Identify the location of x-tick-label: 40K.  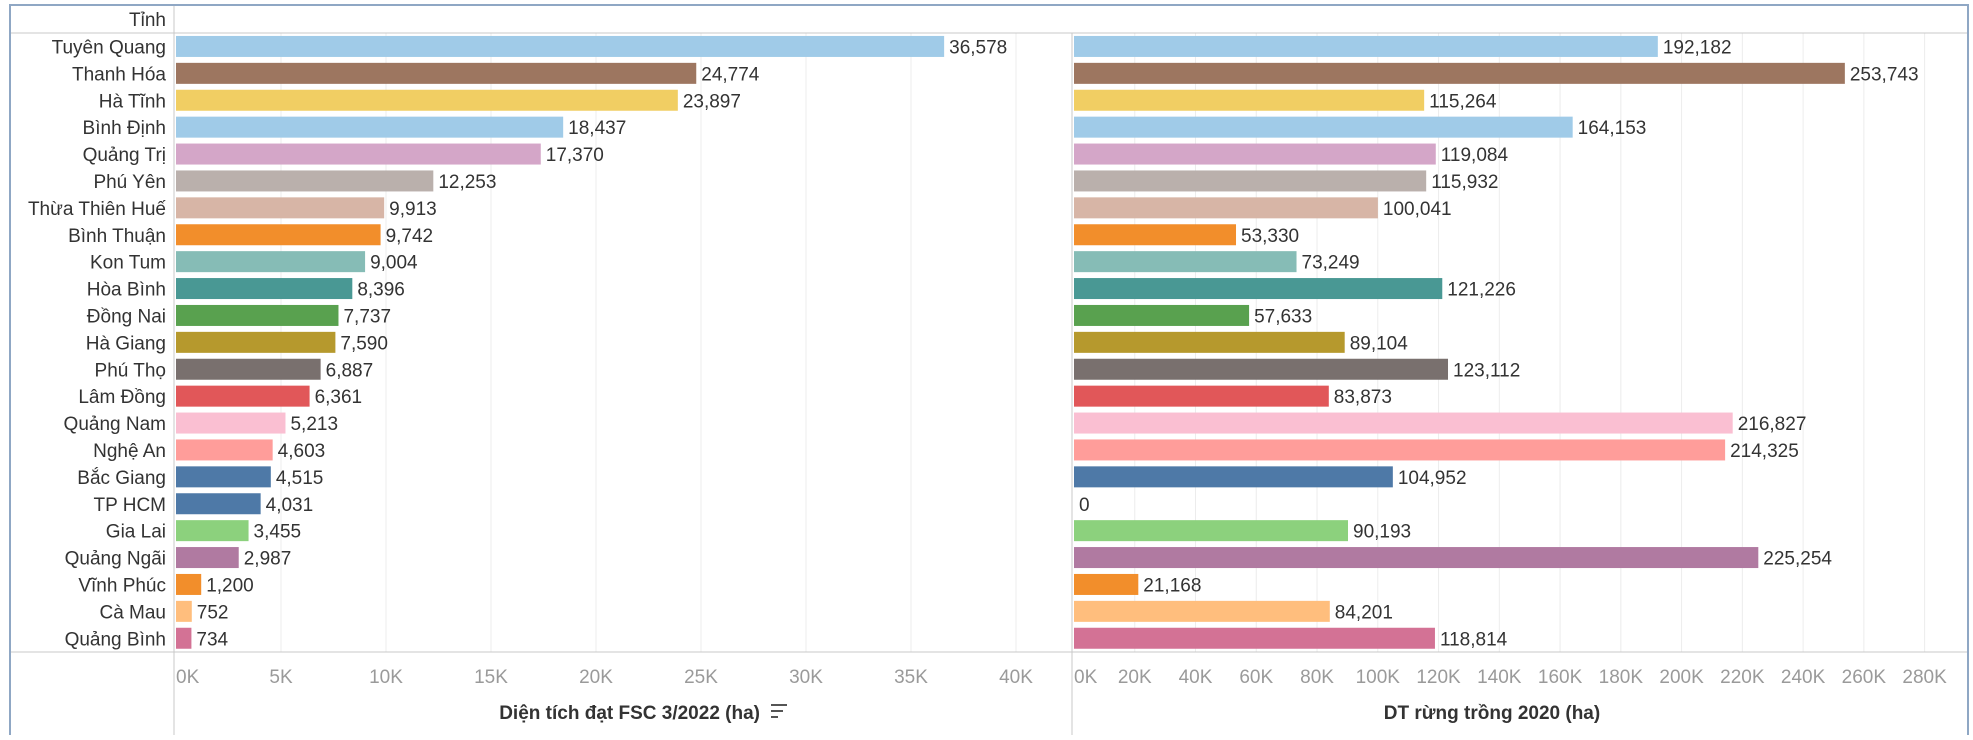
(1016, 677).